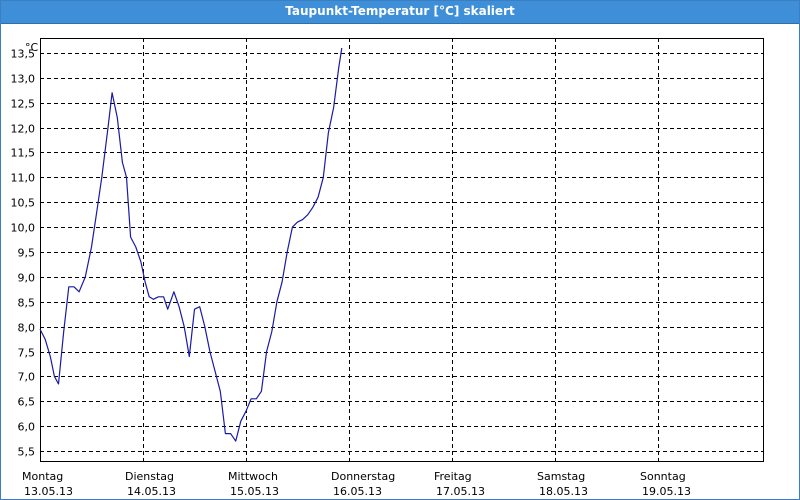 The width and height of the screenshot is (800, 500). I want to click on x-tick-date: 16.05.13, so click(357, 491).